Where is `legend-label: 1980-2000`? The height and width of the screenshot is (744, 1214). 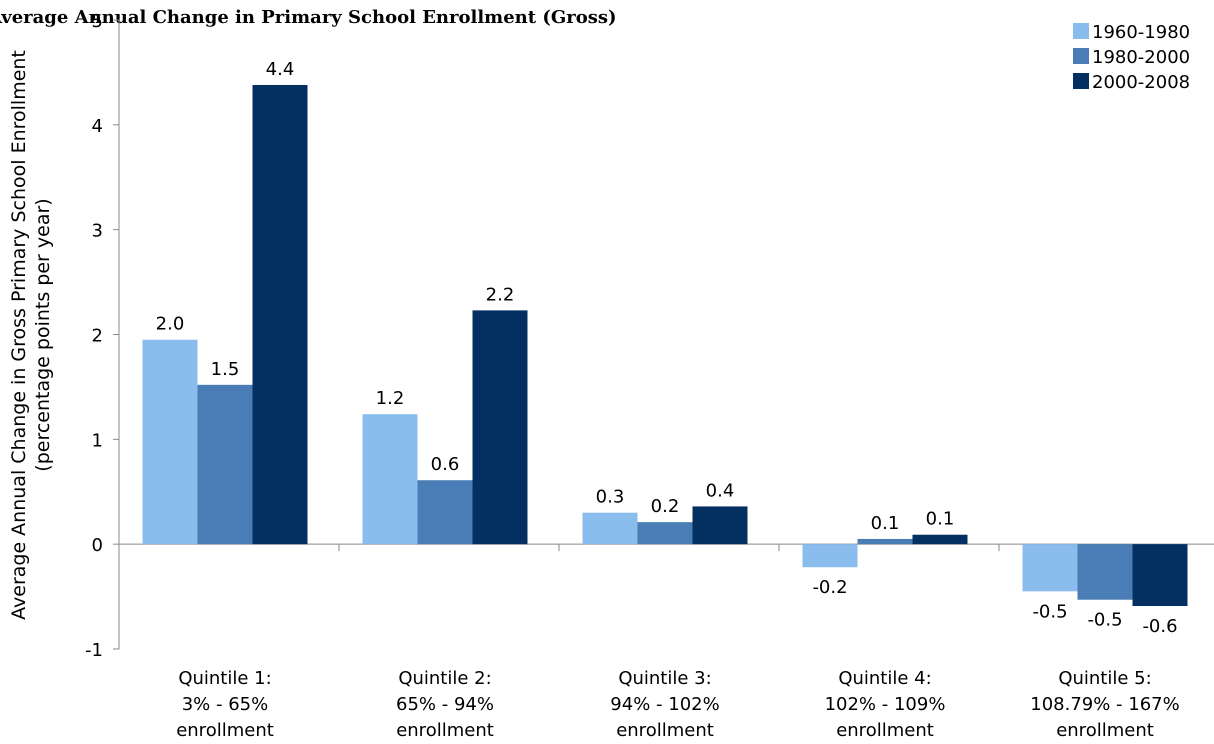 legend-label: 1980-2000 is located at coordinates (1141, 57).